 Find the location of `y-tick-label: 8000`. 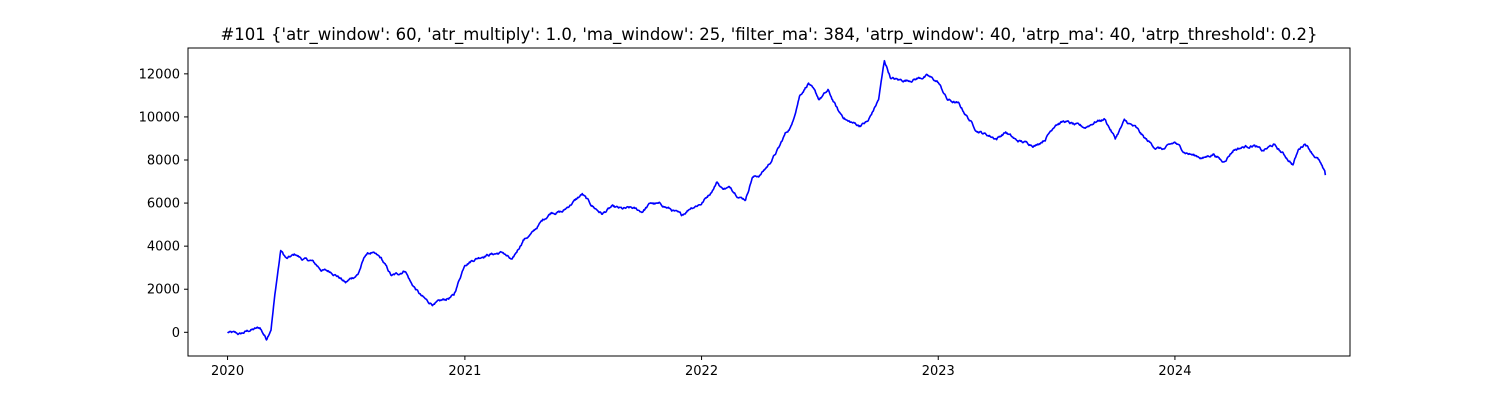

y-tick-label: 8000 is located at coordinates (163, 161).